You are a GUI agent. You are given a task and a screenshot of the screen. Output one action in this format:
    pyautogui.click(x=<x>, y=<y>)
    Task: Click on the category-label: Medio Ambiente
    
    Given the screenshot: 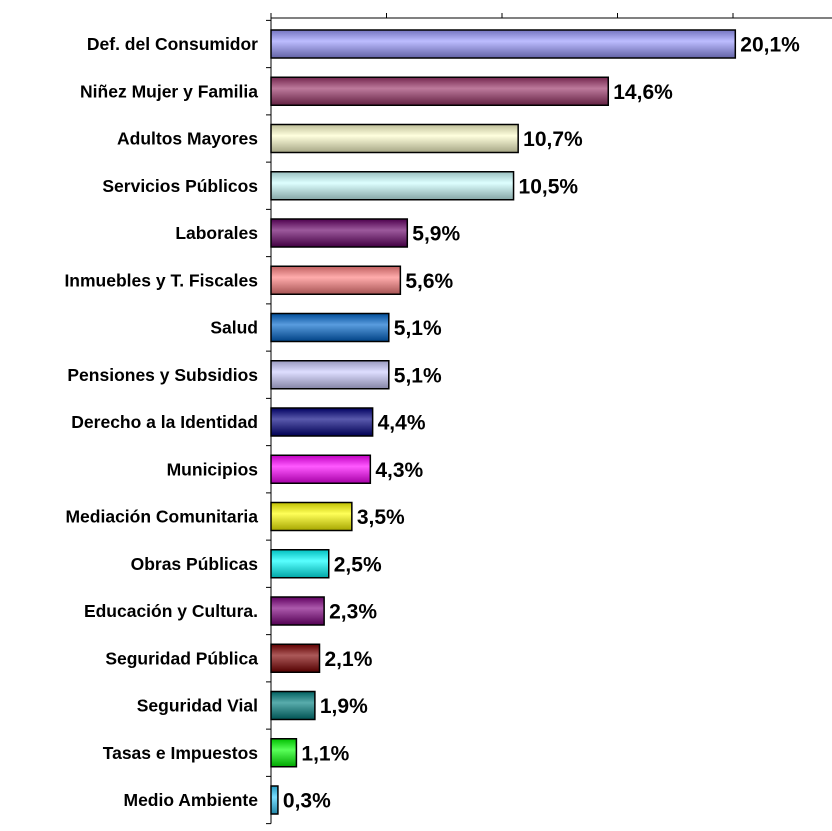 What is the action you would take?
    pyautogui.click(x=191, y=800)
    